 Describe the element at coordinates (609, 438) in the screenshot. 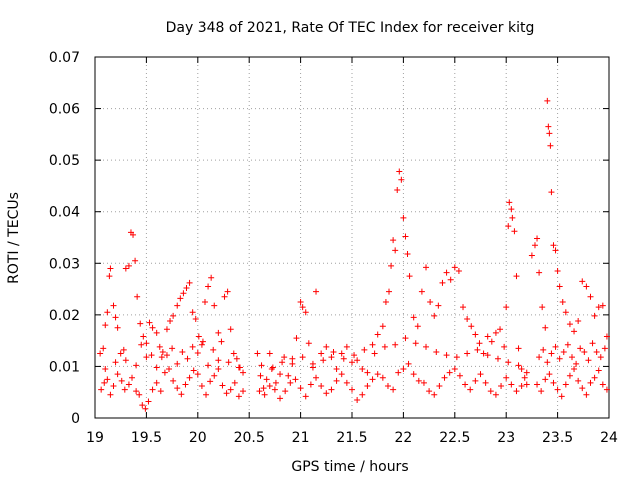

I see `x-tick-label: 24` at that location.